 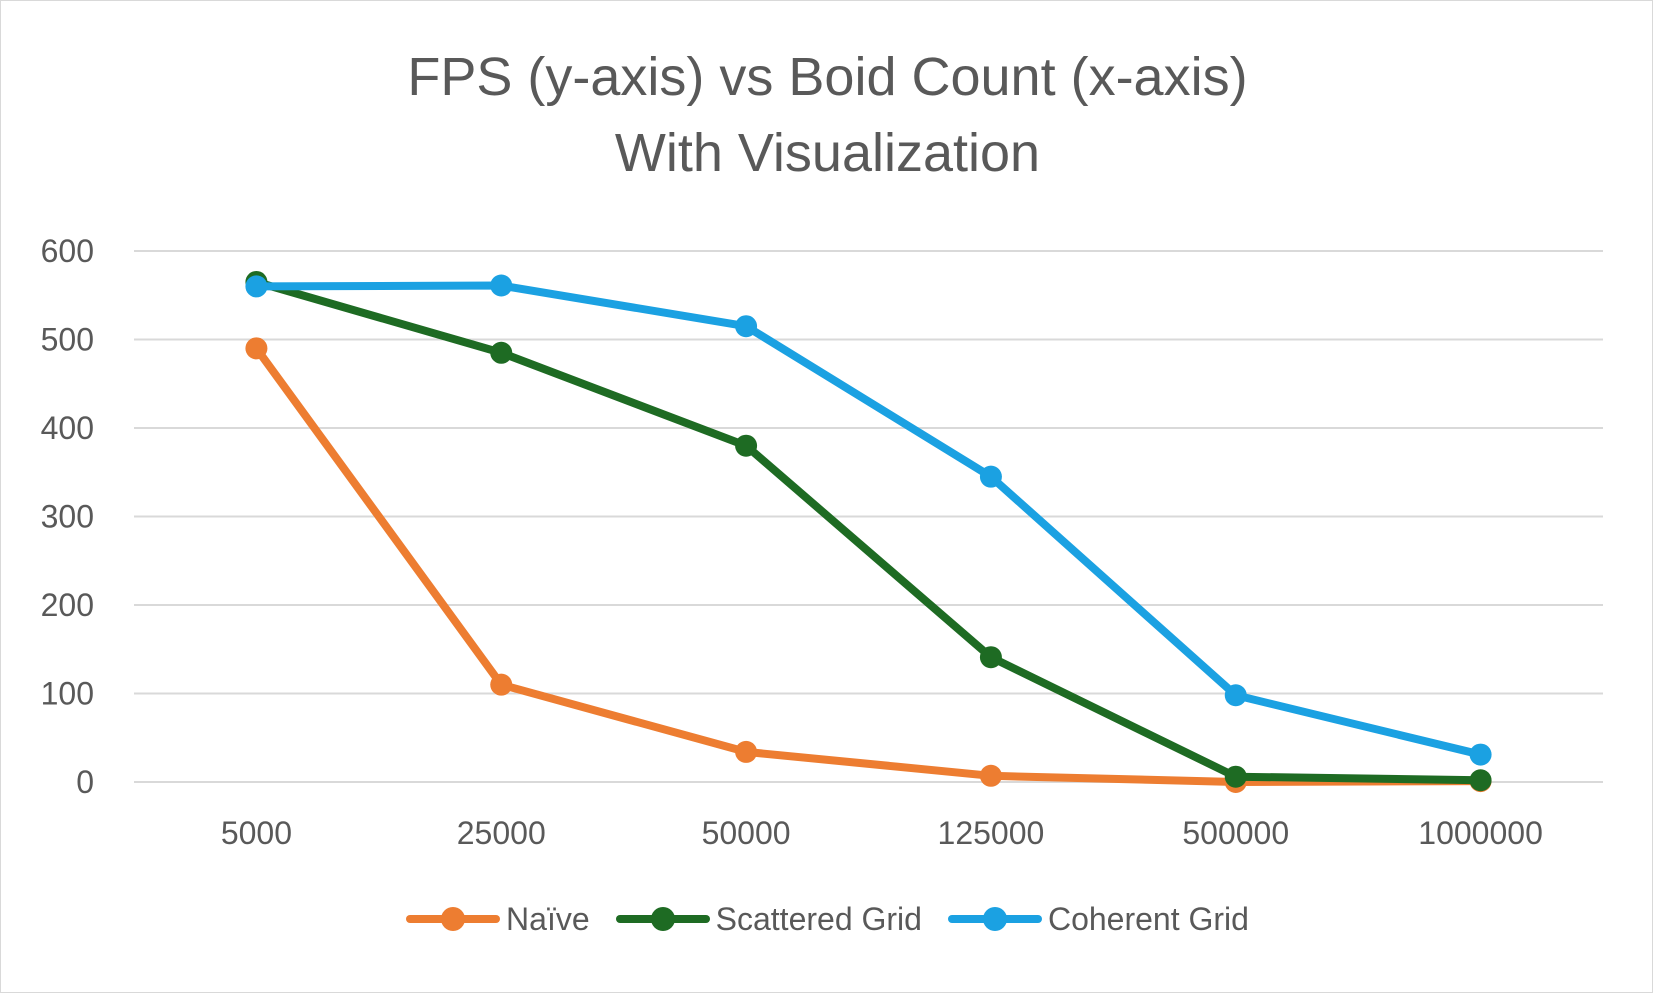 I want to click on y-tick-label: 600, so click(x=67, y=251).